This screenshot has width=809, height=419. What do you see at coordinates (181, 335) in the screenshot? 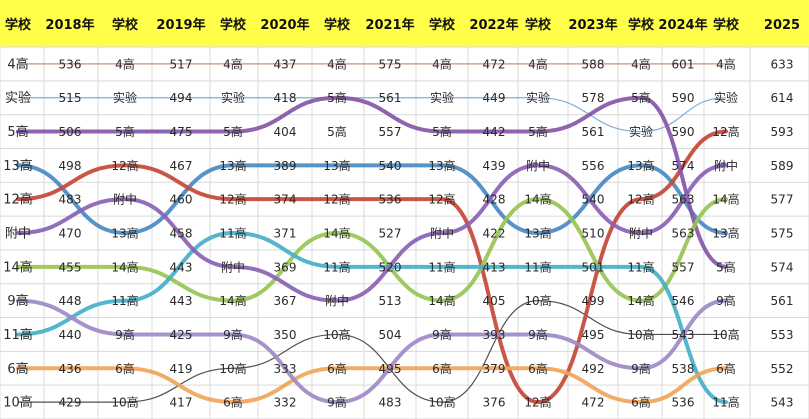
I see `score-cell: 425` at bounding box center [181, 335].